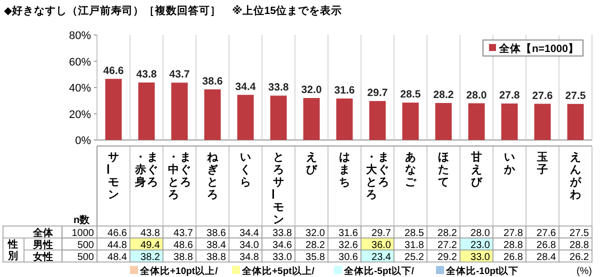 Image resolution: width=600 pixels, height=277 pixels. What do you see at coordinates (443, 170) in the screenshot?
I see `x-tick-label: ほたて` at bounding box center [443, 170].